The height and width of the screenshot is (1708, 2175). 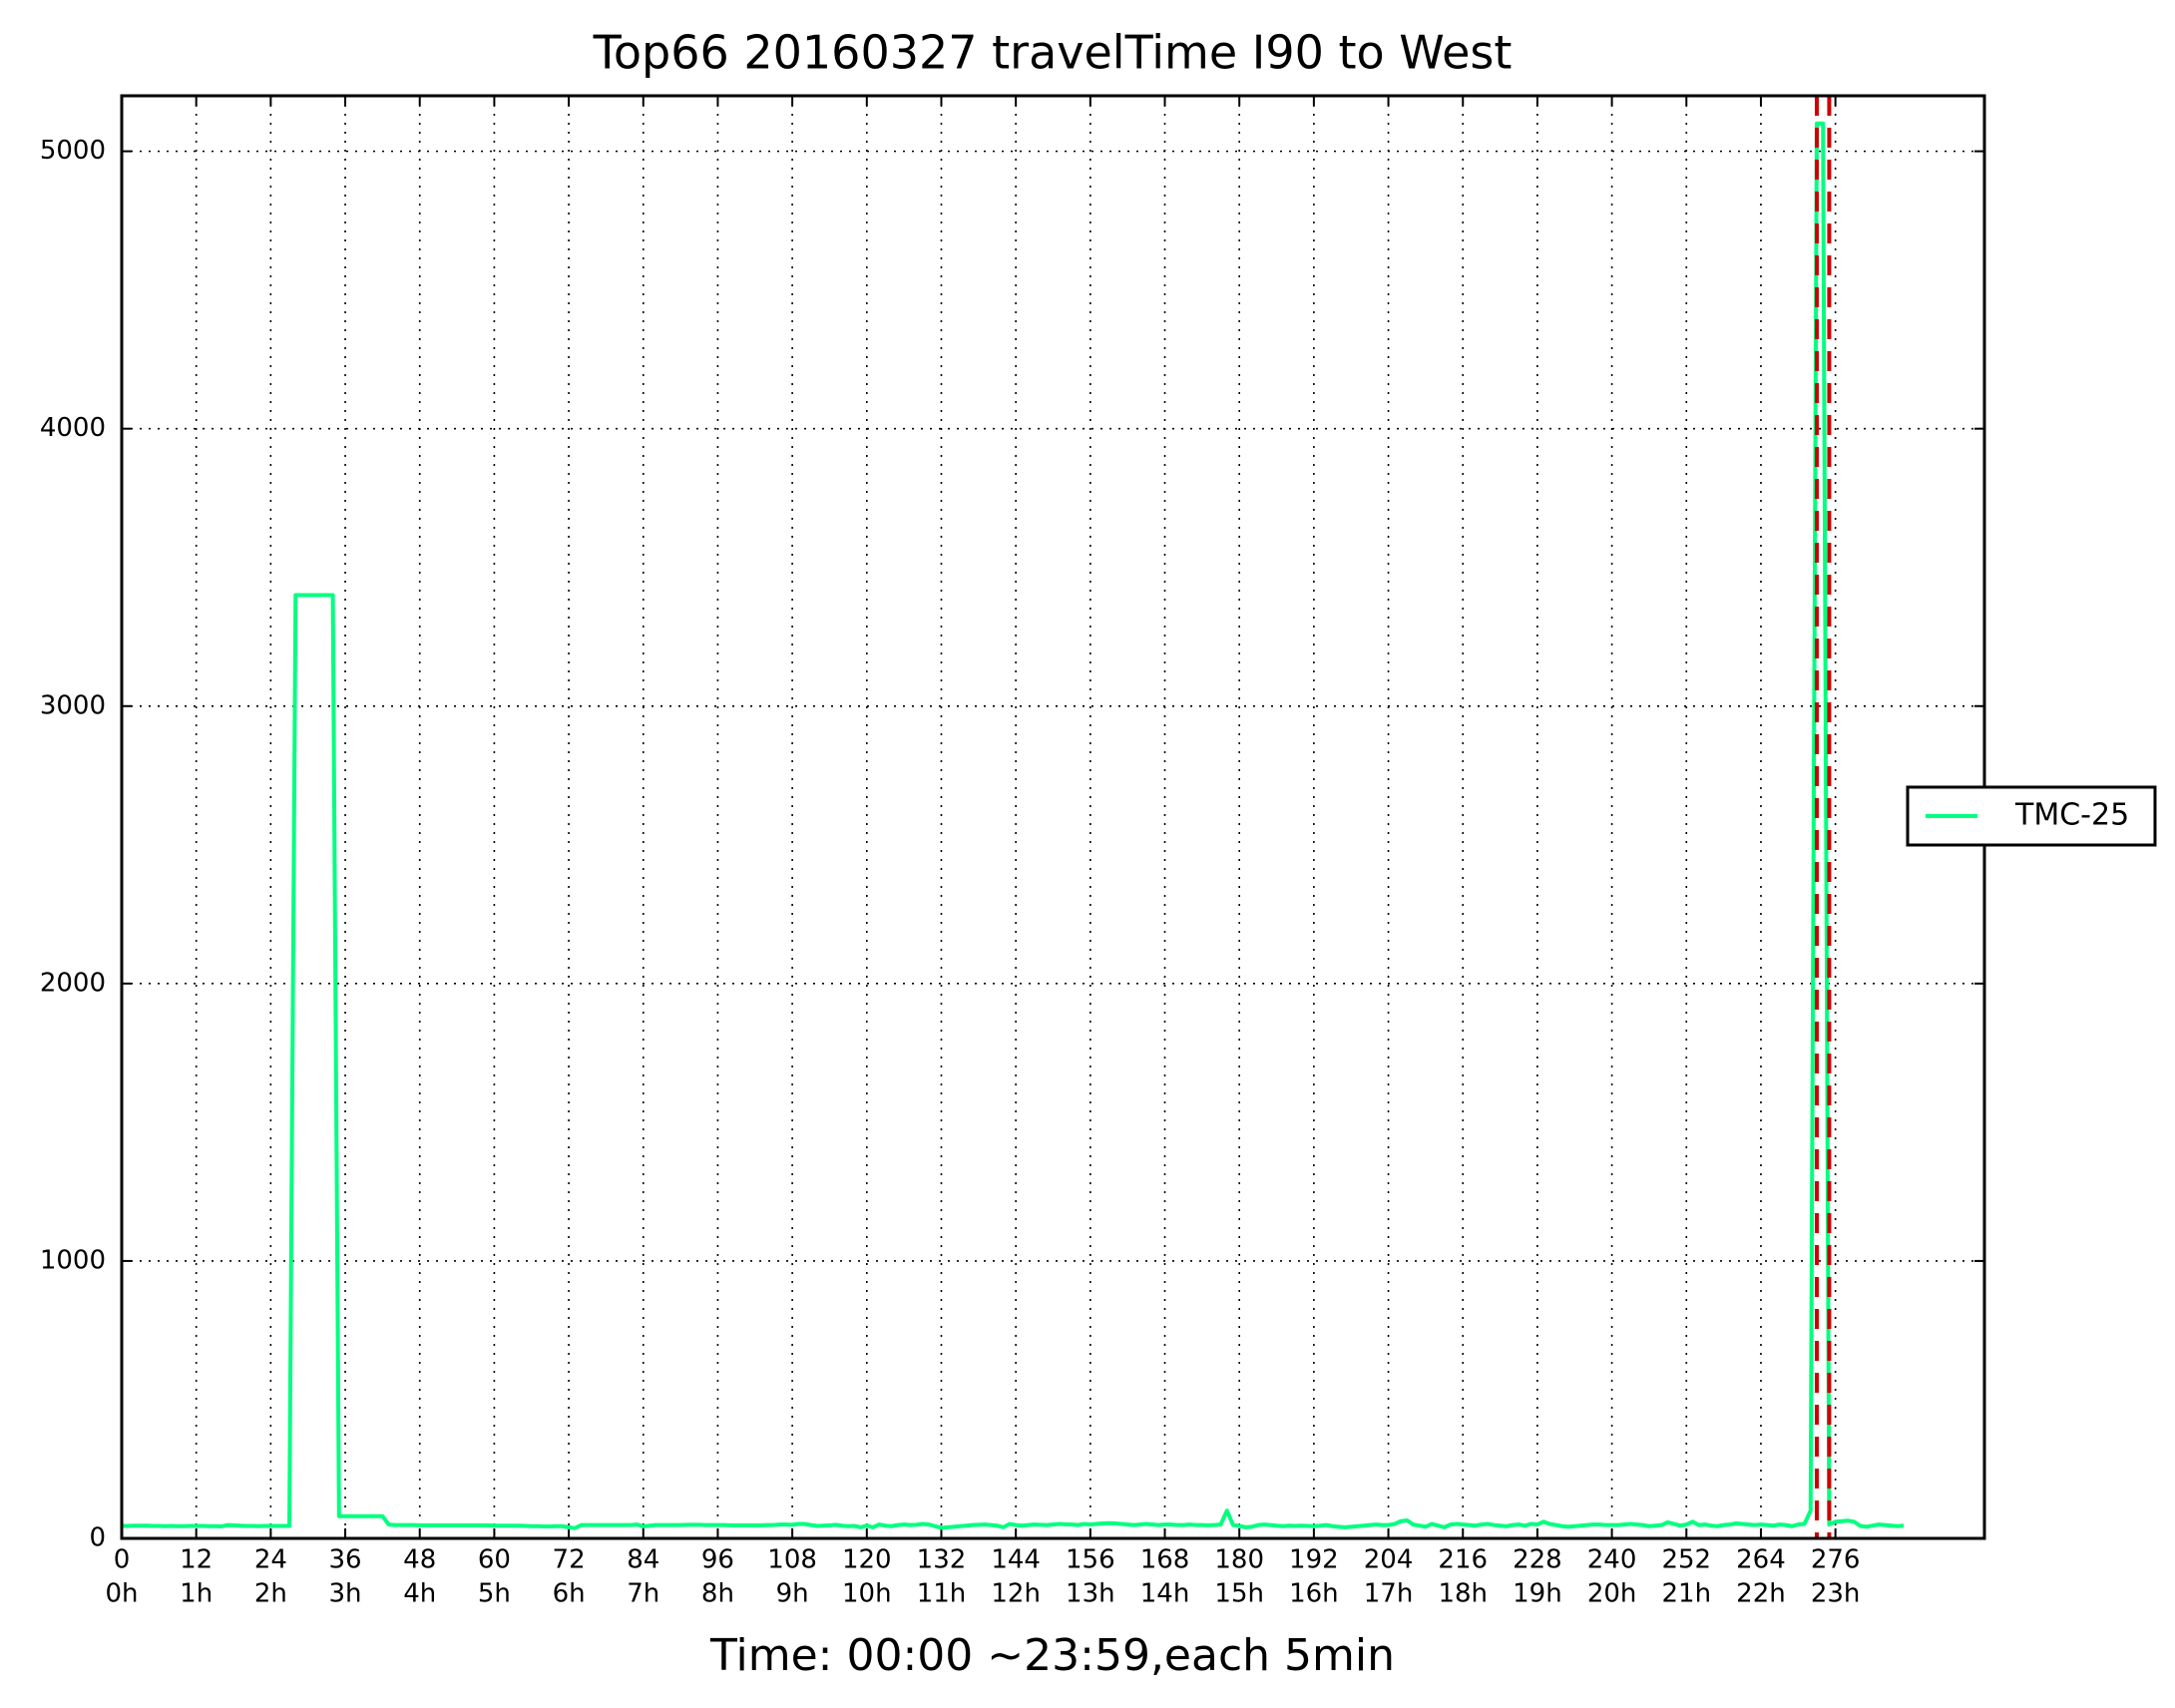 I want to click on x-tick-sublabel: 14h, so click(x=1165, y=1594).